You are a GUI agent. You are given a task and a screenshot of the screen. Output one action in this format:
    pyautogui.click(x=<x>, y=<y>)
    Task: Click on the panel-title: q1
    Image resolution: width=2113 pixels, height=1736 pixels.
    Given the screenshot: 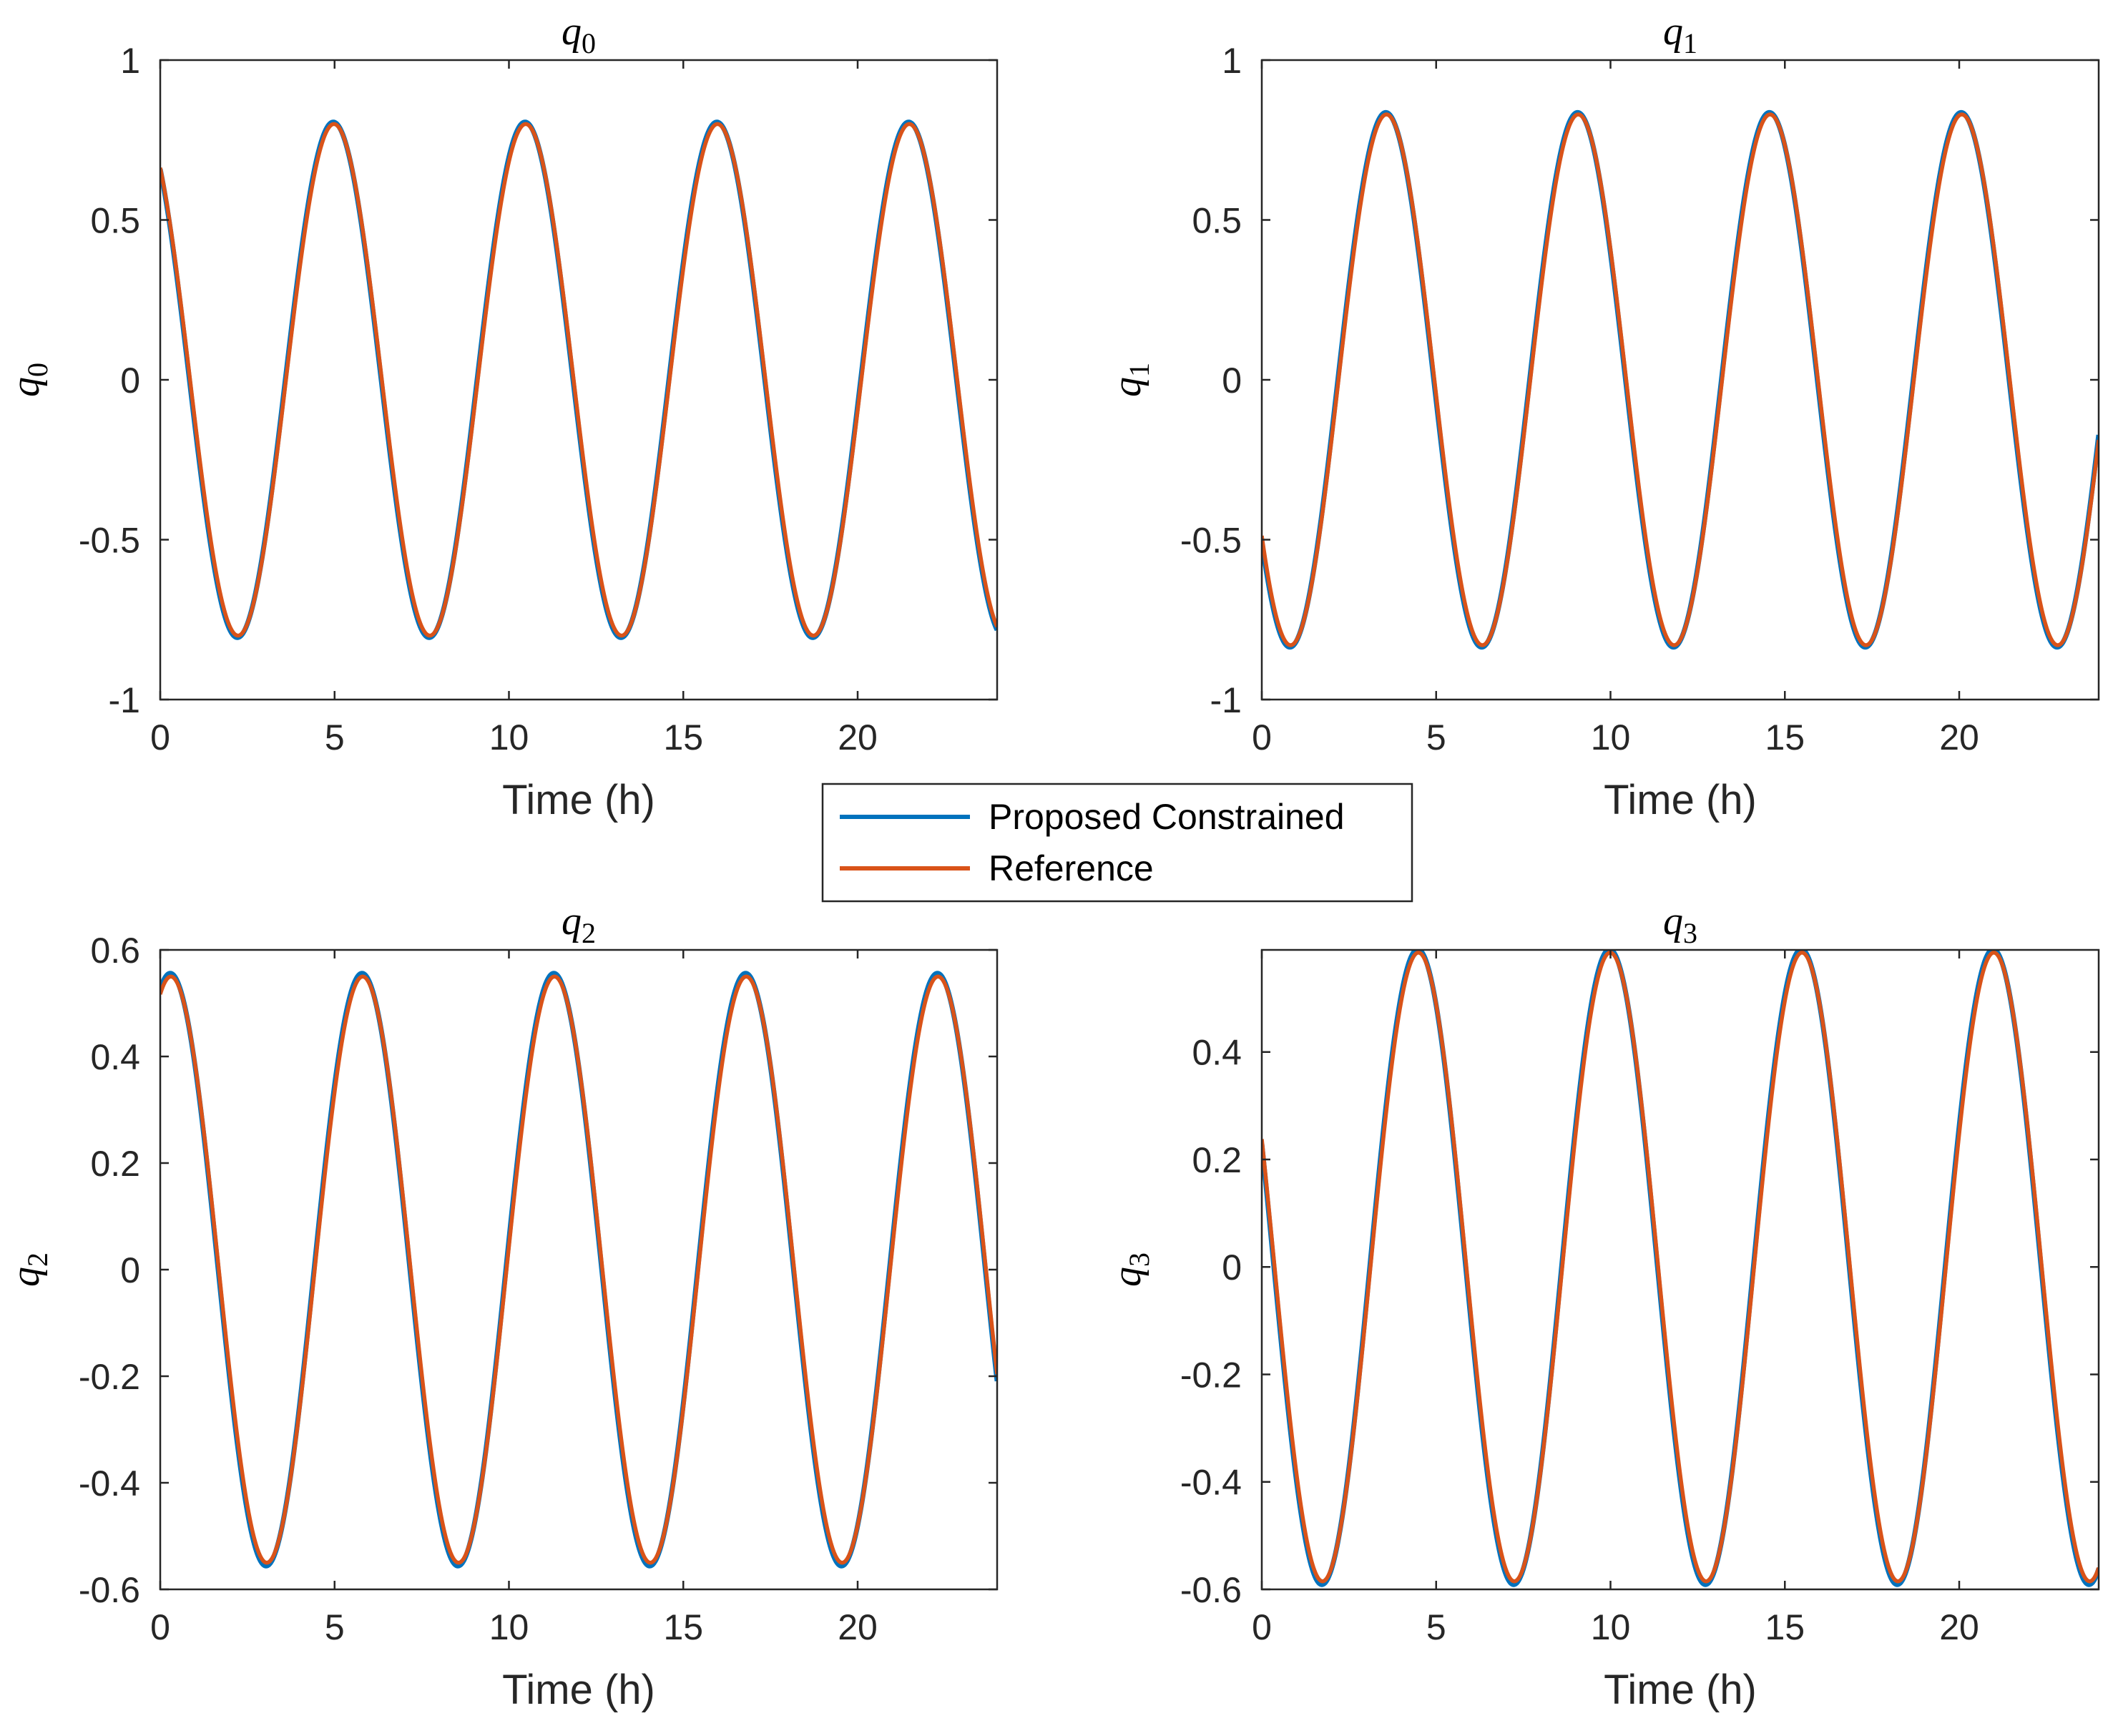 What is the action you would take?
    pyautogui.click(x=1680, y=34)
    